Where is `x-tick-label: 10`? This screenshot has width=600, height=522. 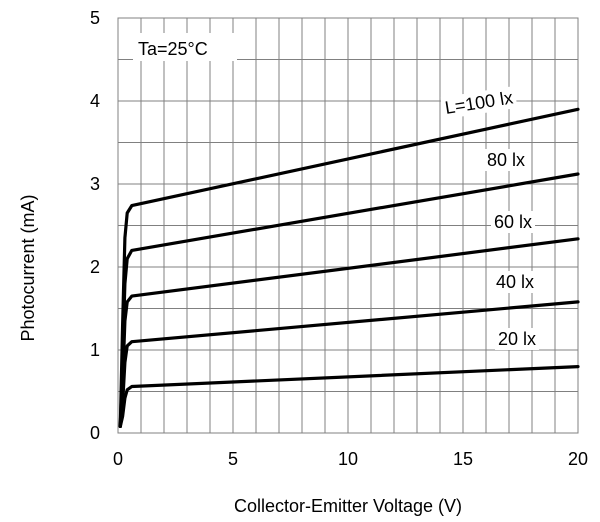 x-tick-label: 10 is located at coordinates (348, 459).